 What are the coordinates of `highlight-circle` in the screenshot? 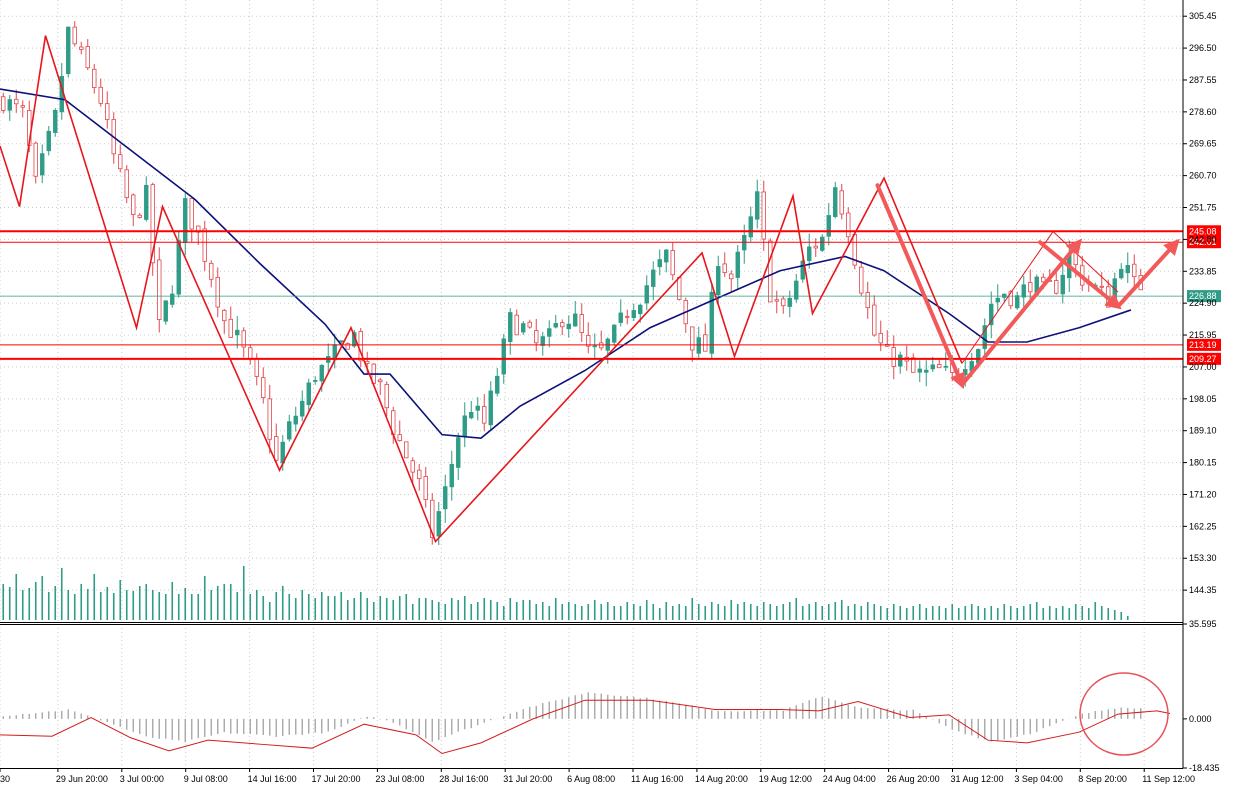 It's located at (1124, 714).